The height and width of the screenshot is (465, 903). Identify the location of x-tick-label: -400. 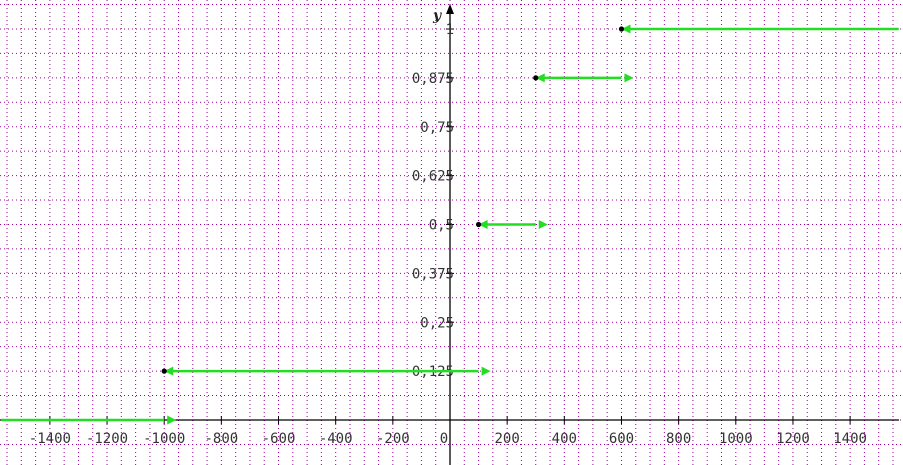
(336, 439).